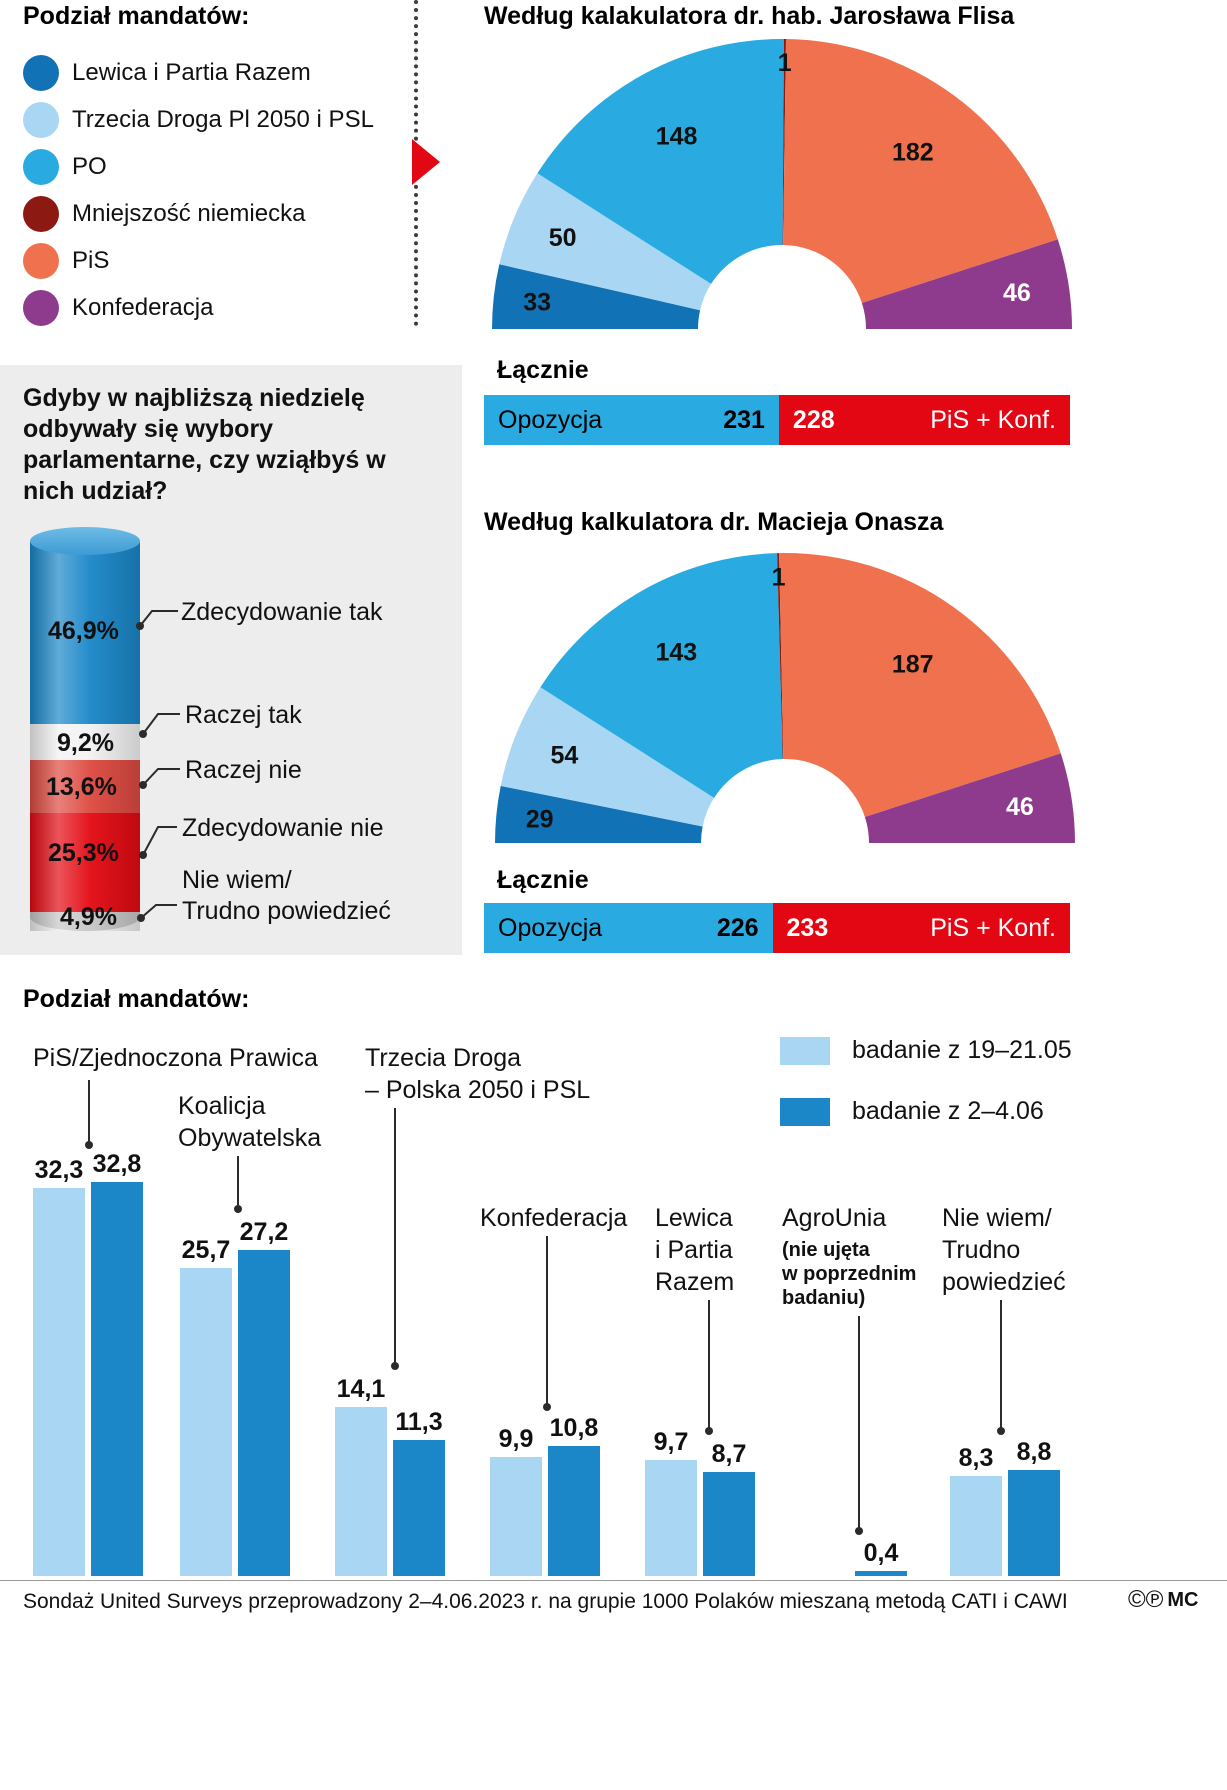 This screenshot has width=1227, height=1790. Describe the element at coordinates (881, 1553) in the screenshot. I see `support-bar-value: 0,4` at that location.